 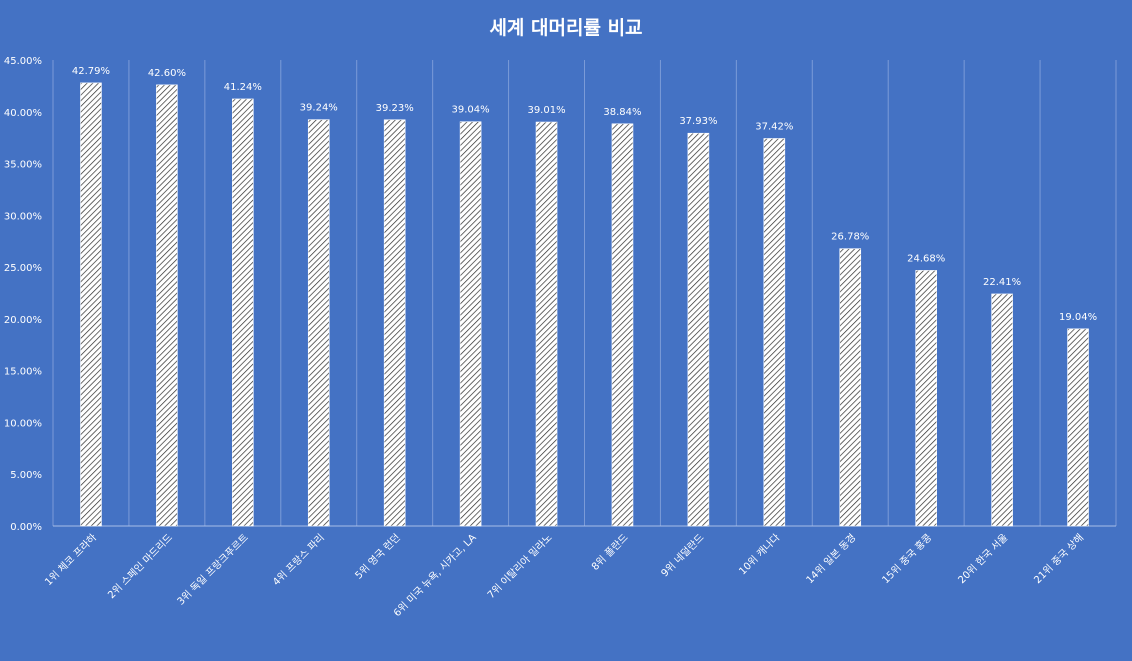 What do you see at coordinates (23, 165) in the screenshot?
I see `y-tick-label: 35.00%` at bounding box center [23, 165].